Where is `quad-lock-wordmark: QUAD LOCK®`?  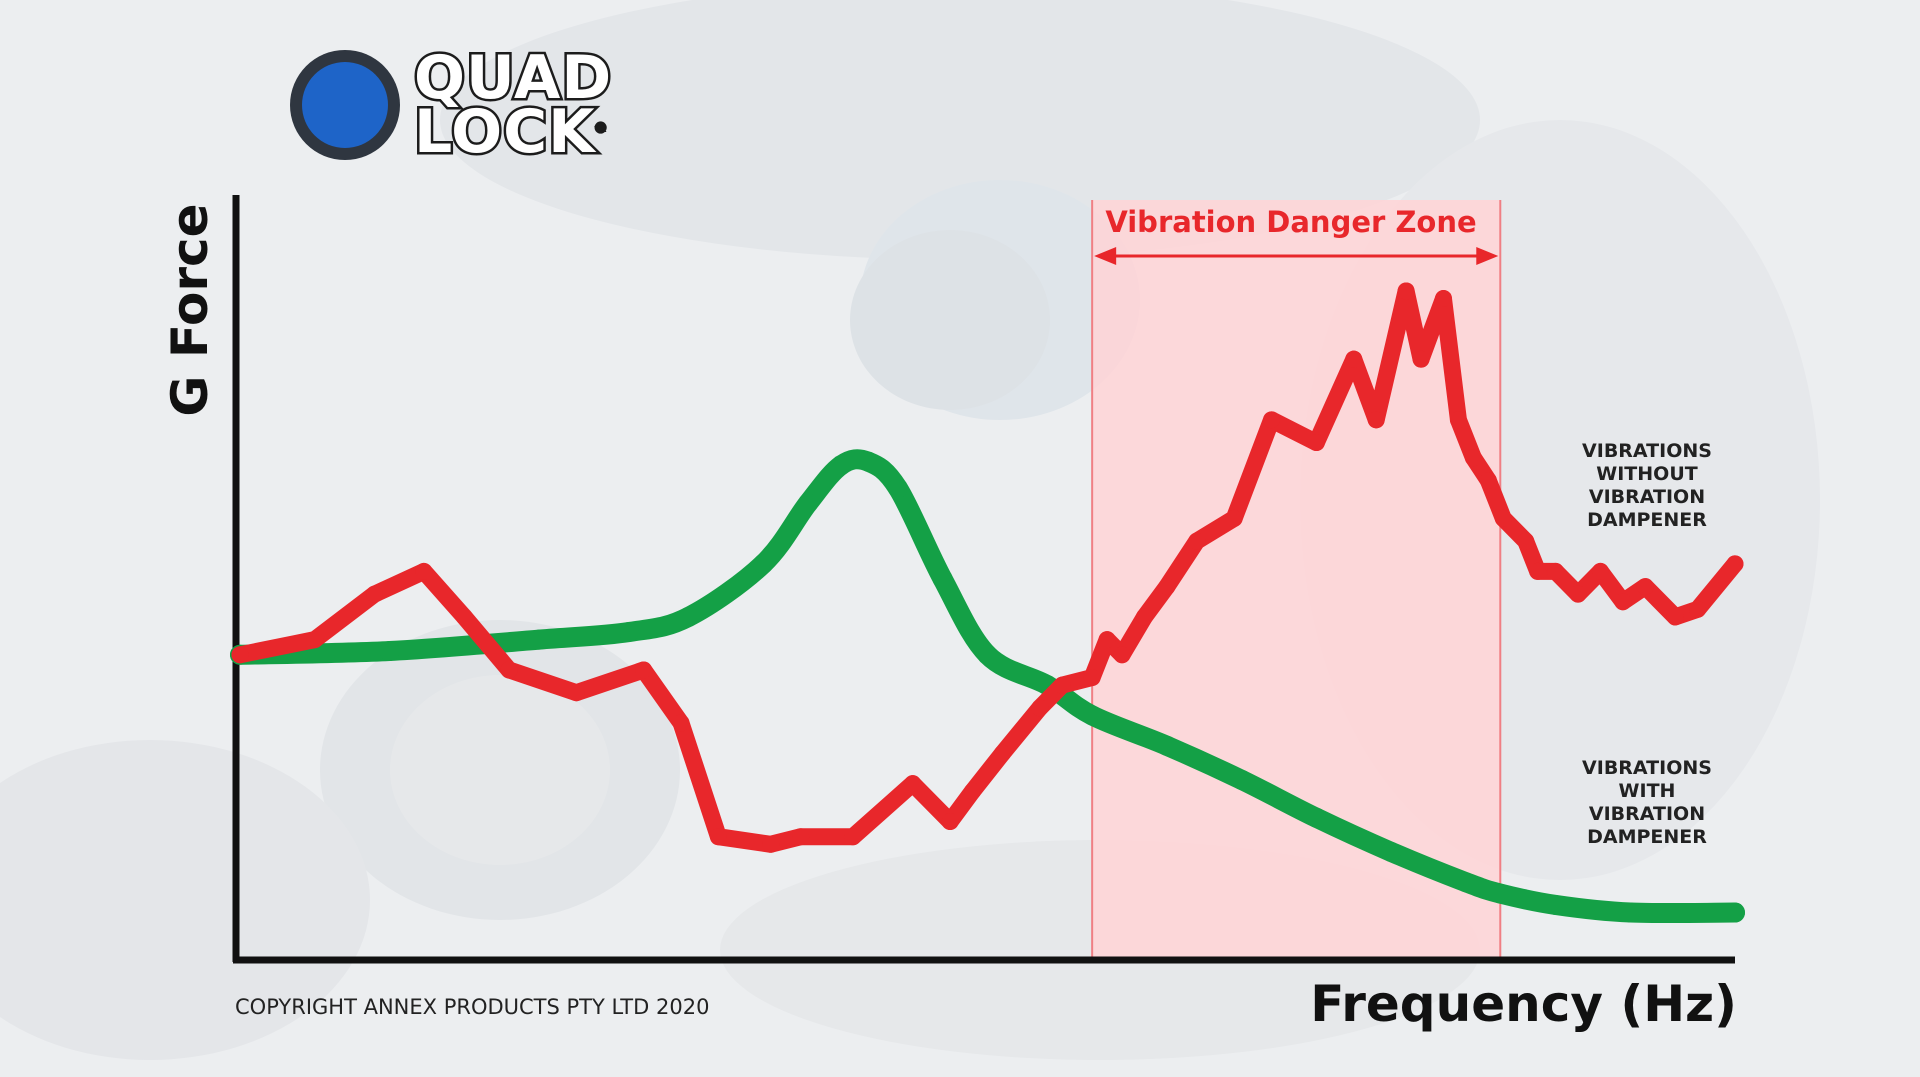
quad-lock-wordmark: QUAD LOCK® is located at coordinates (512, 104).